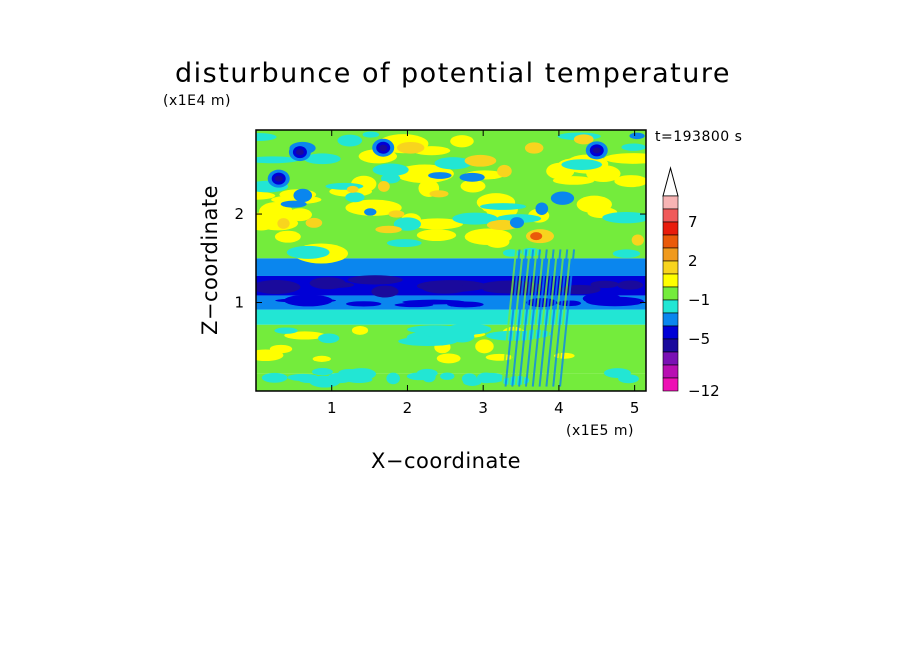 The width and height of the screenshot is (904, 654). Describe the element at coordinates (197, 101) in the screenshot. I see `z-axis-unit: (x1E4 m)` at that location.